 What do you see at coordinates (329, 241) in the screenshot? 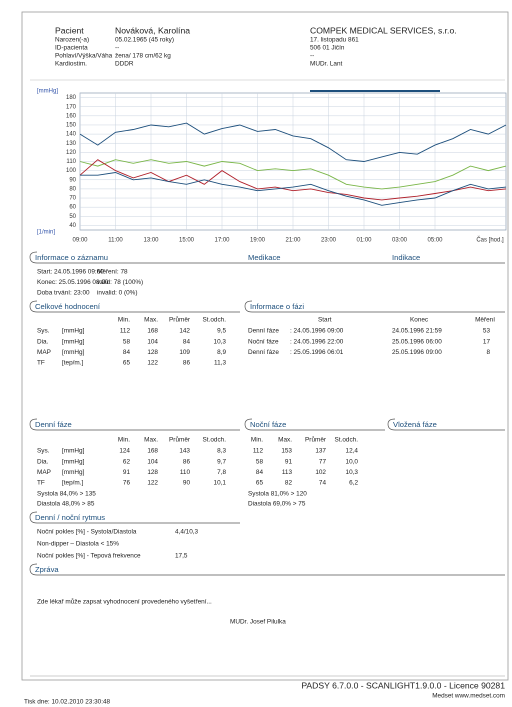
I see `x-tick-label: 23:00` at bounding box center [329, 241].